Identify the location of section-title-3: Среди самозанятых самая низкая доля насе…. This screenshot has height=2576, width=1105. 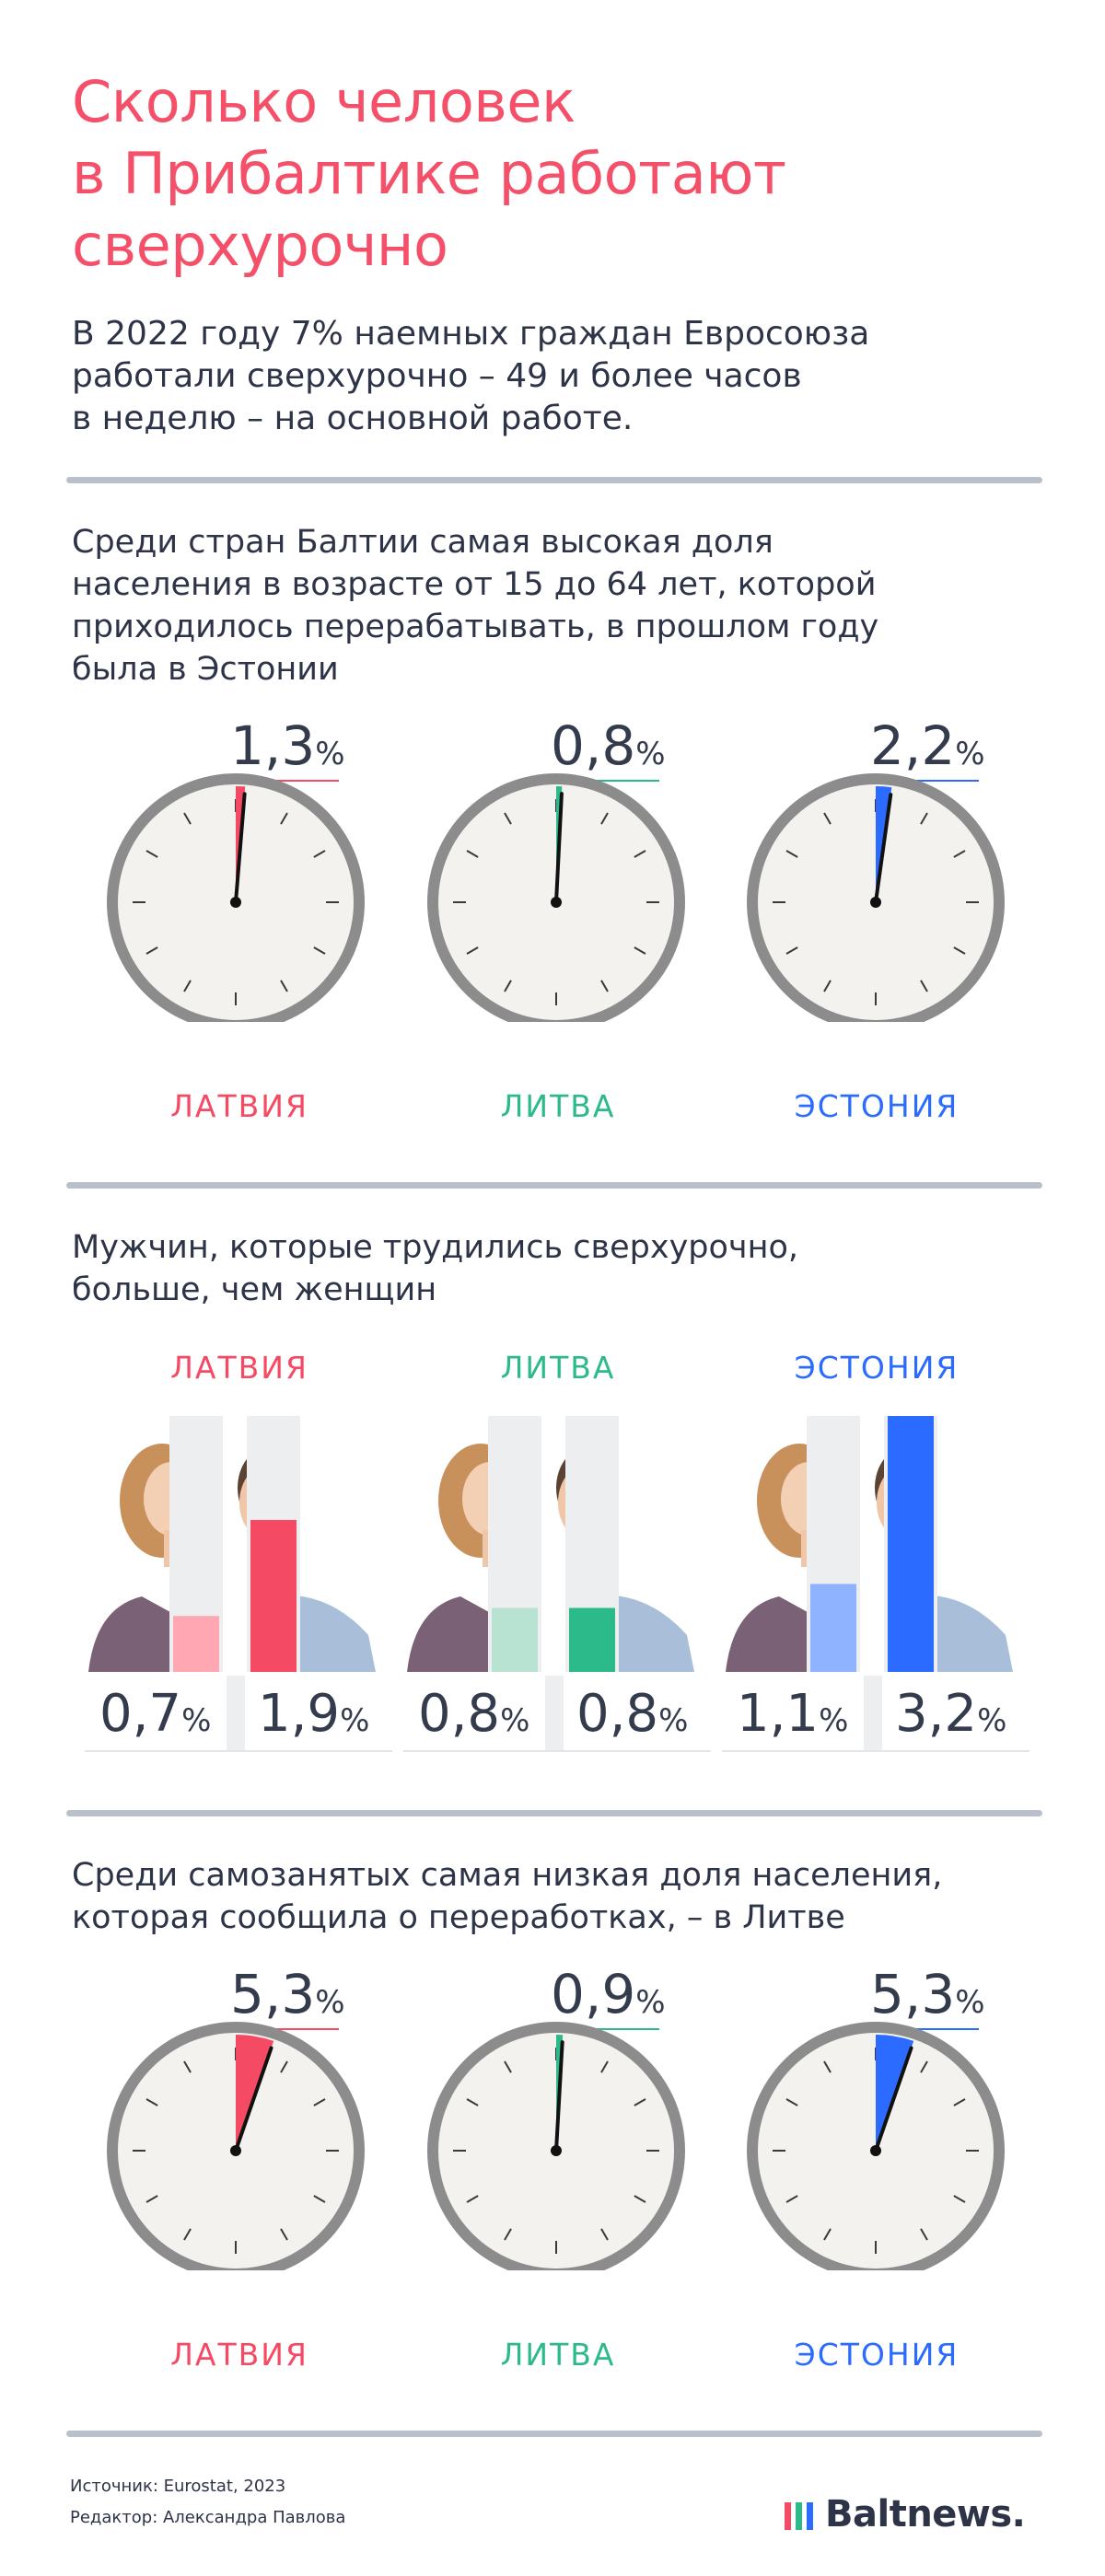
(560, 1896).